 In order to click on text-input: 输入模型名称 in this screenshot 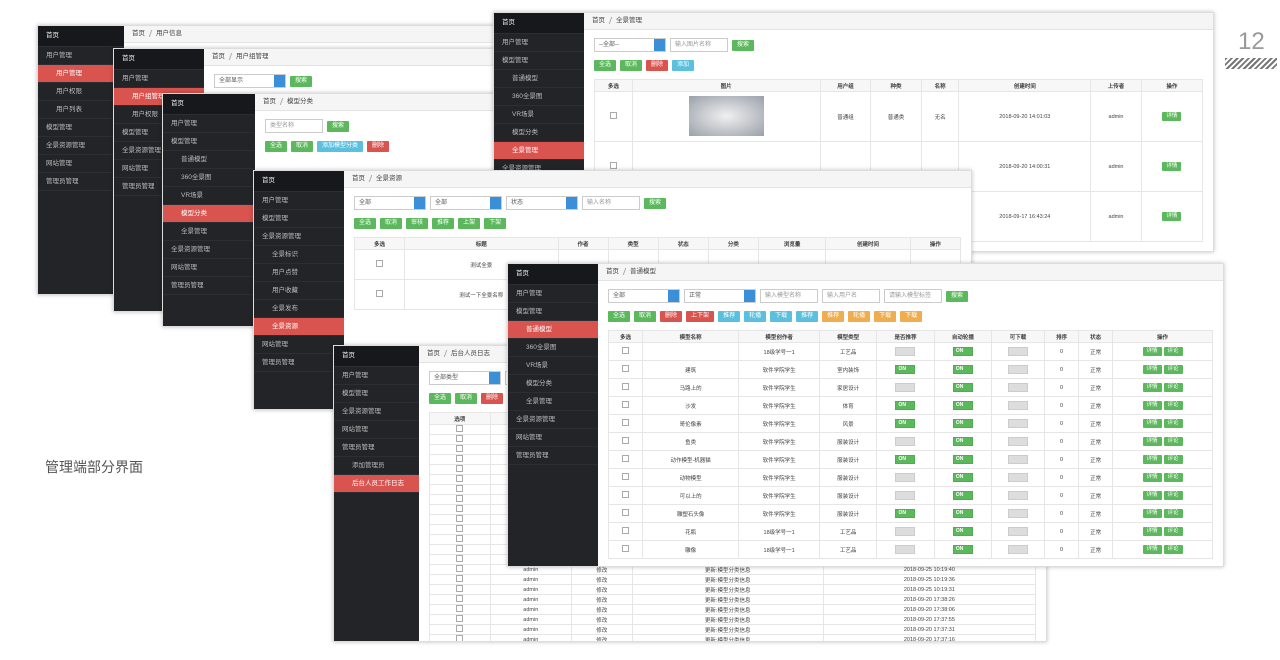, I will do `click(789, 296)`.